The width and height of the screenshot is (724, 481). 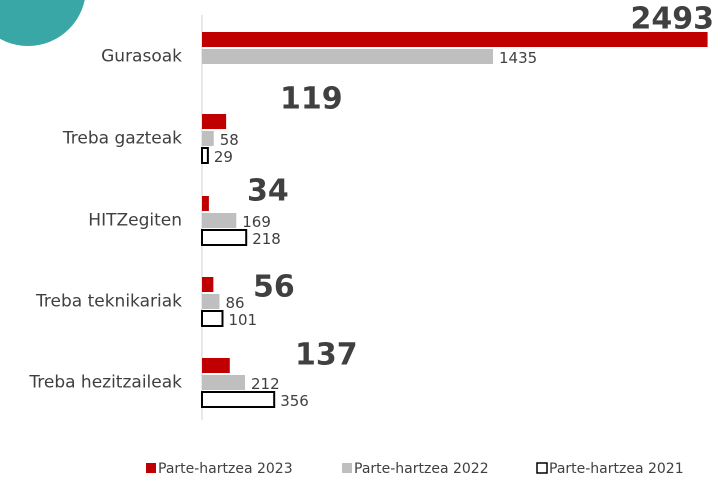 What do you see at coordinates (242, 320) in the screenshot?
I see `data-label: 101` at bounding box center [242, 320].